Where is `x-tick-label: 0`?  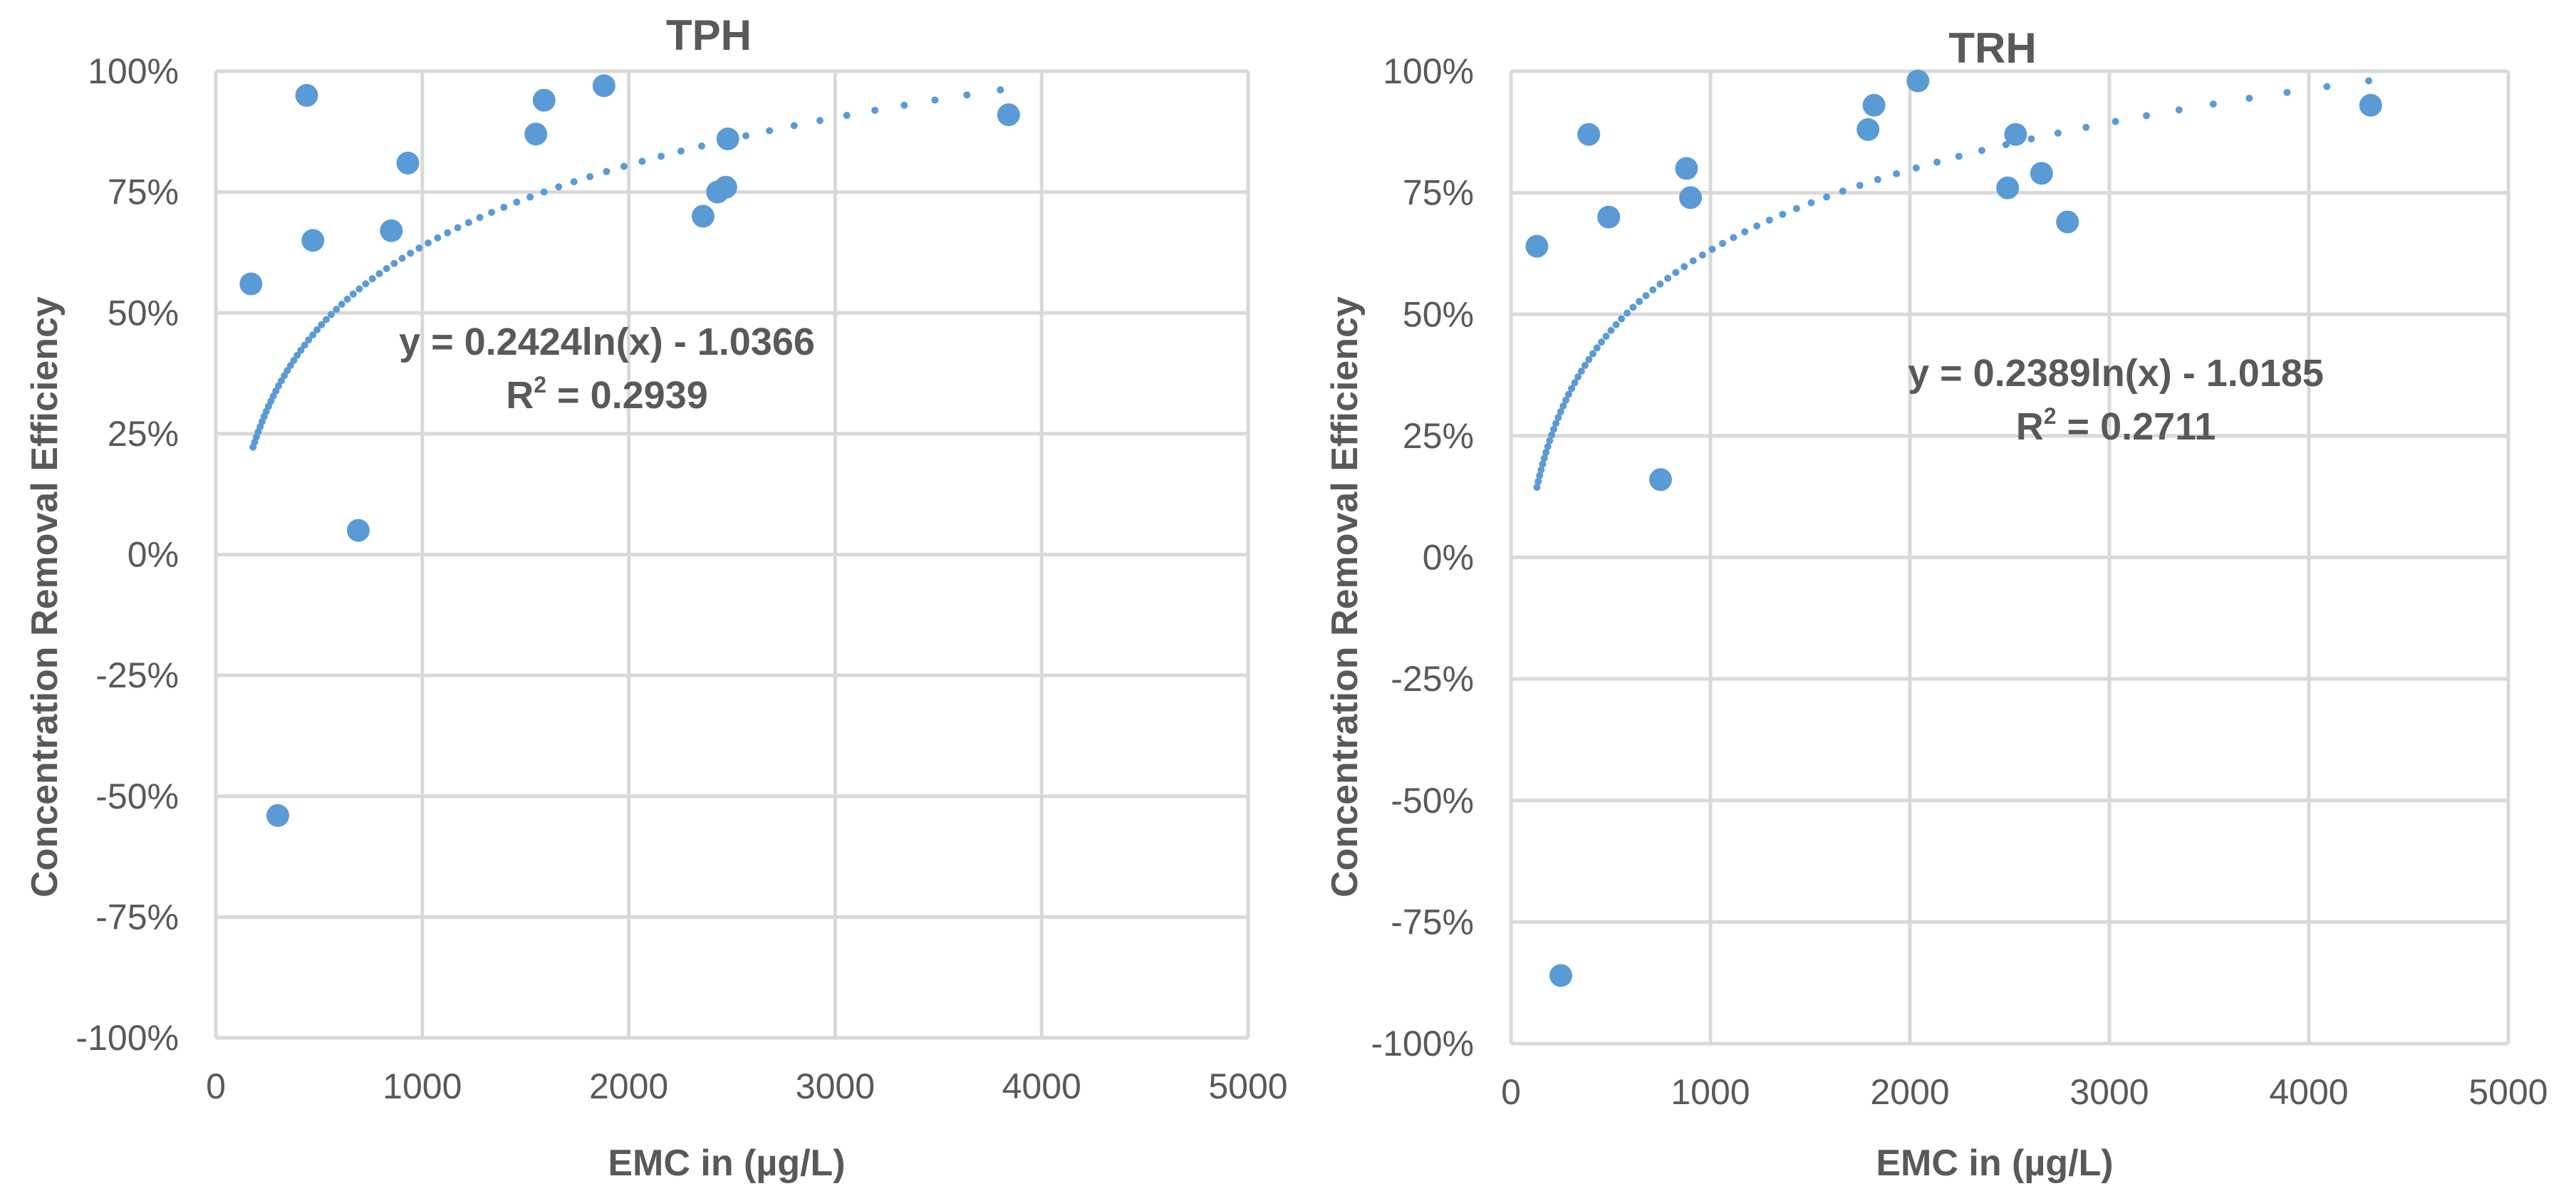 x-tick-label: 0 is located at coordinates (1511, 1092).